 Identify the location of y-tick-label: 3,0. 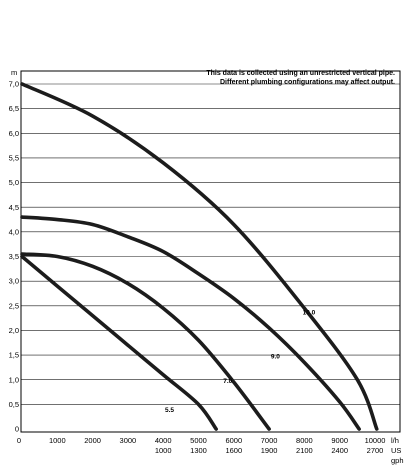
(14, 281).